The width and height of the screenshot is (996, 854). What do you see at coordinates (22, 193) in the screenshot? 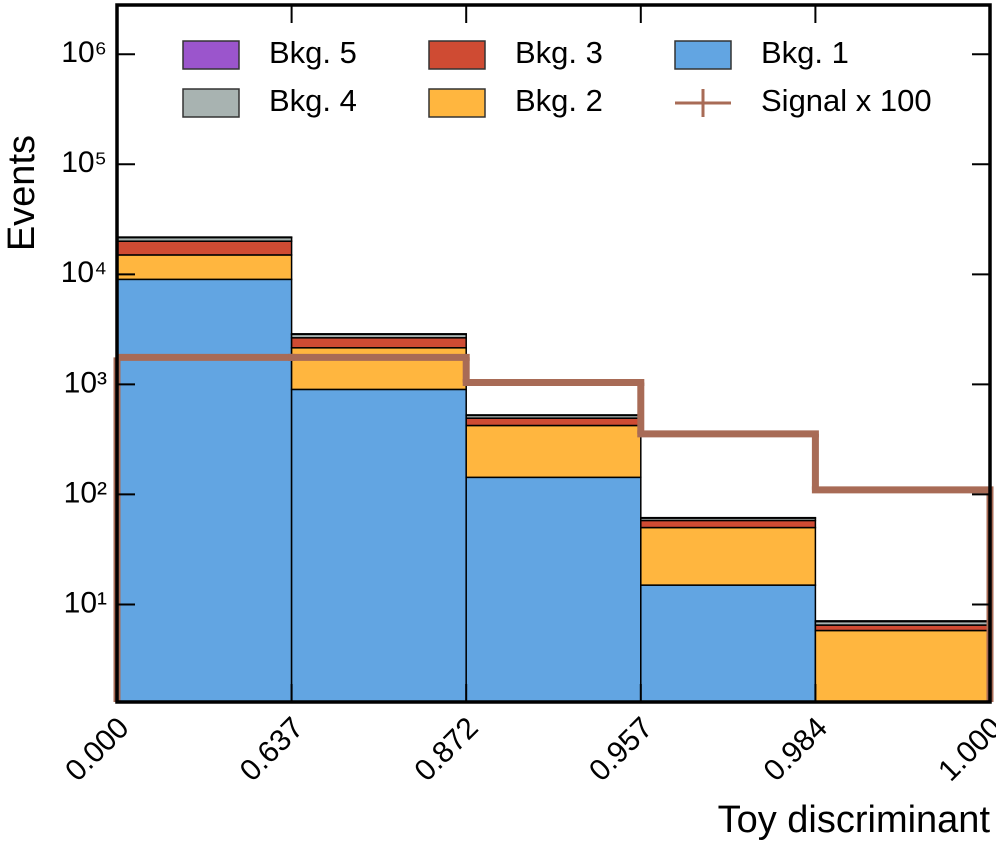
I see `y-axis-title: Events` at bounding box center [22, 193].